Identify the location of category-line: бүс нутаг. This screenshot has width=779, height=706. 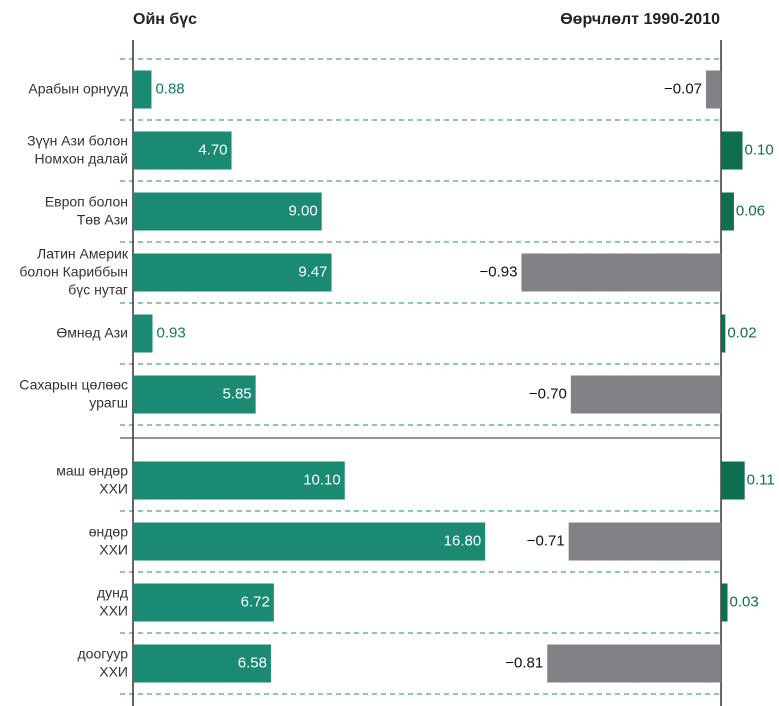
(98, 289).